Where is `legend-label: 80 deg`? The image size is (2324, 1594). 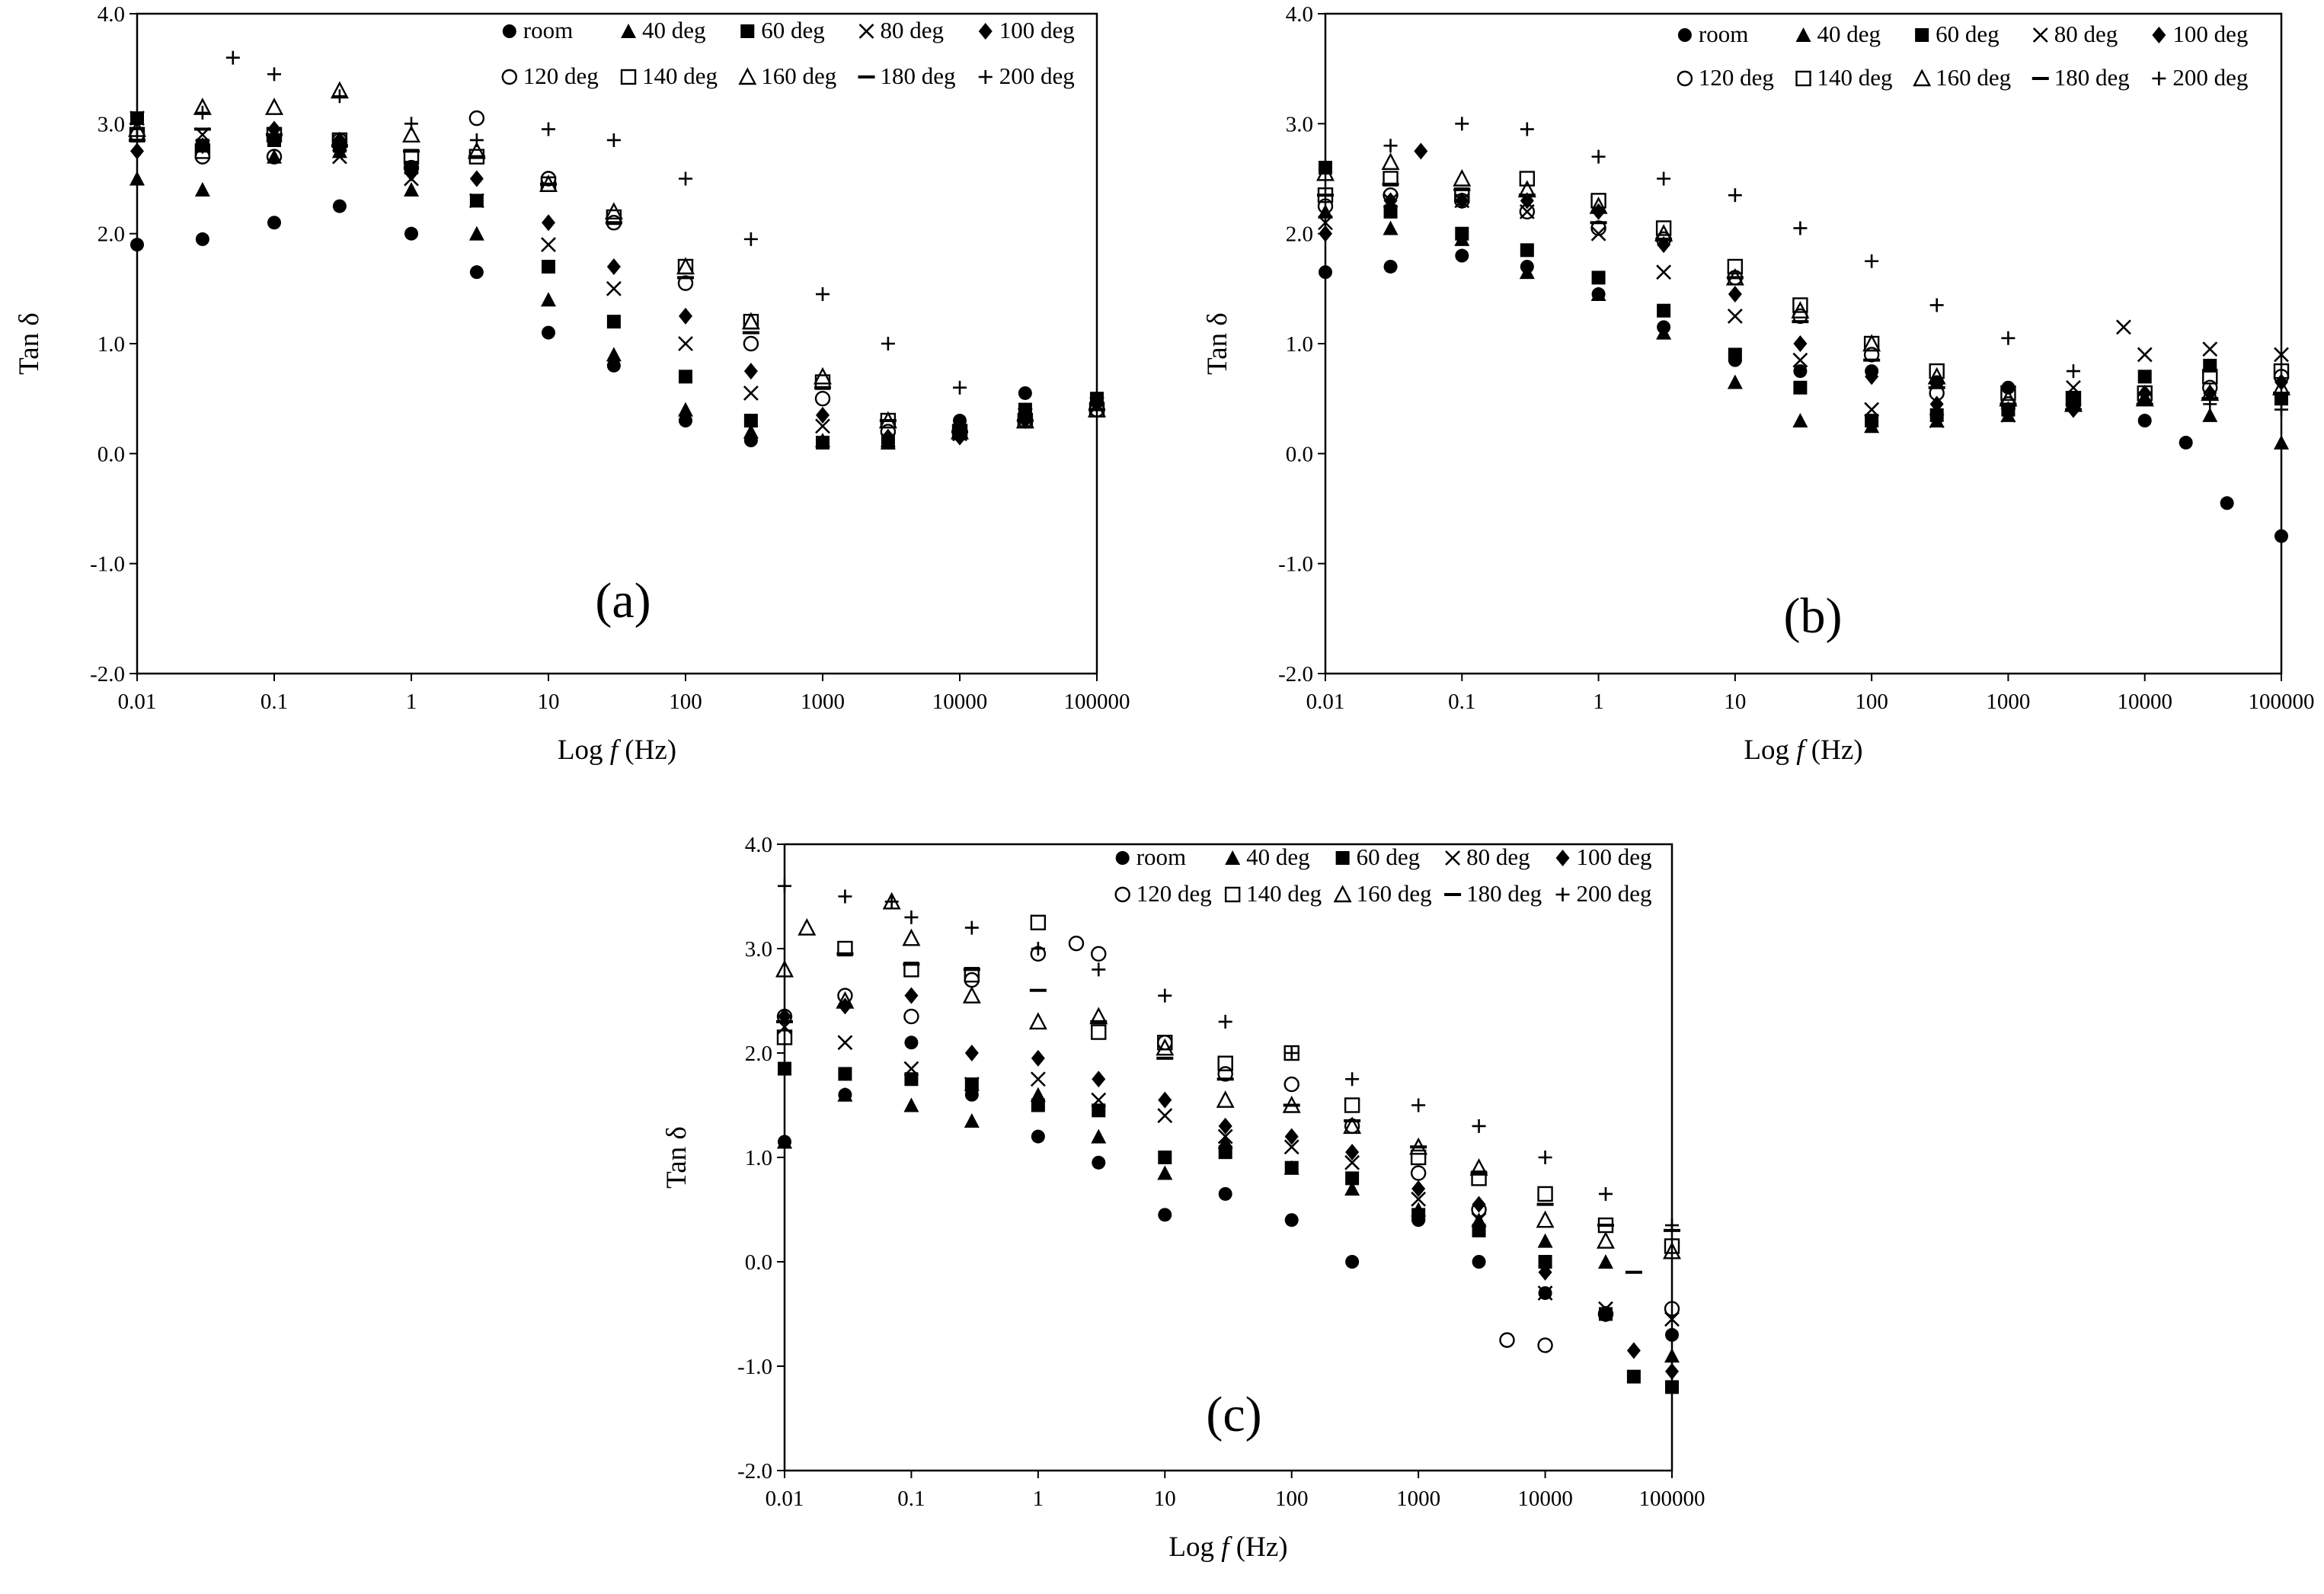
legend-label: 80 deg is located at coordinates (913, 30).